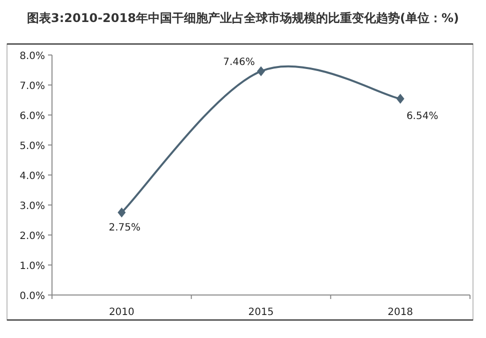 The width and height of the screenshot is (486, 338). I want to click on y-tick-label: 6.0%, so click(32, 116).